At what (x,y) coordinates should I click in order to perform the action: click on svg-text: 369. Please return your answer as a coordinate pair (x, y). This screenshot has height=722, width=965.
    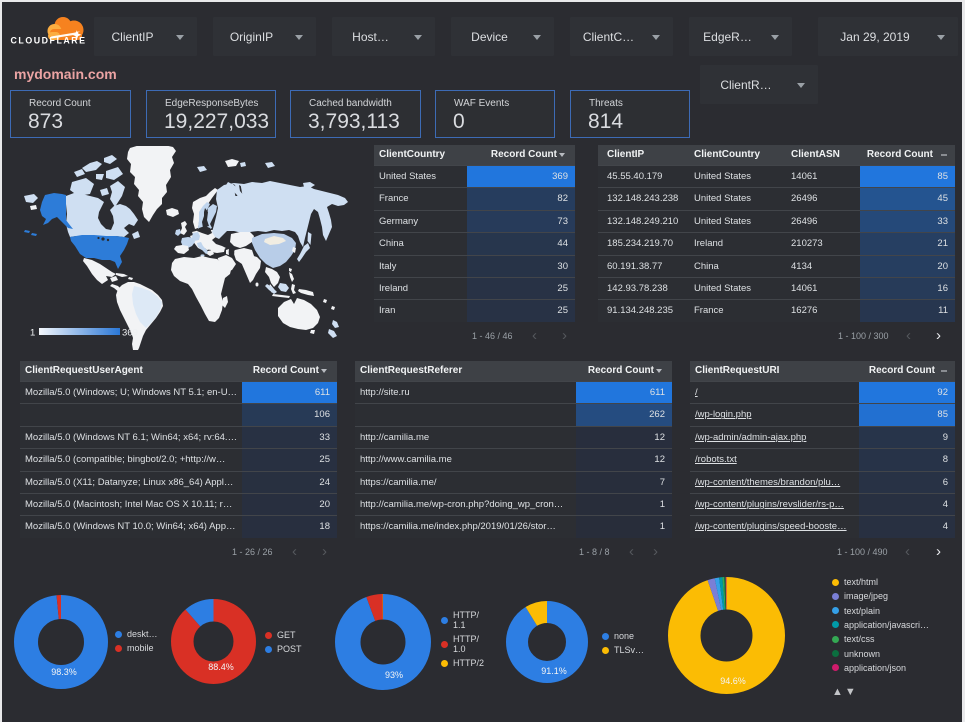
    Looking at the image, I should click on (130, 333).